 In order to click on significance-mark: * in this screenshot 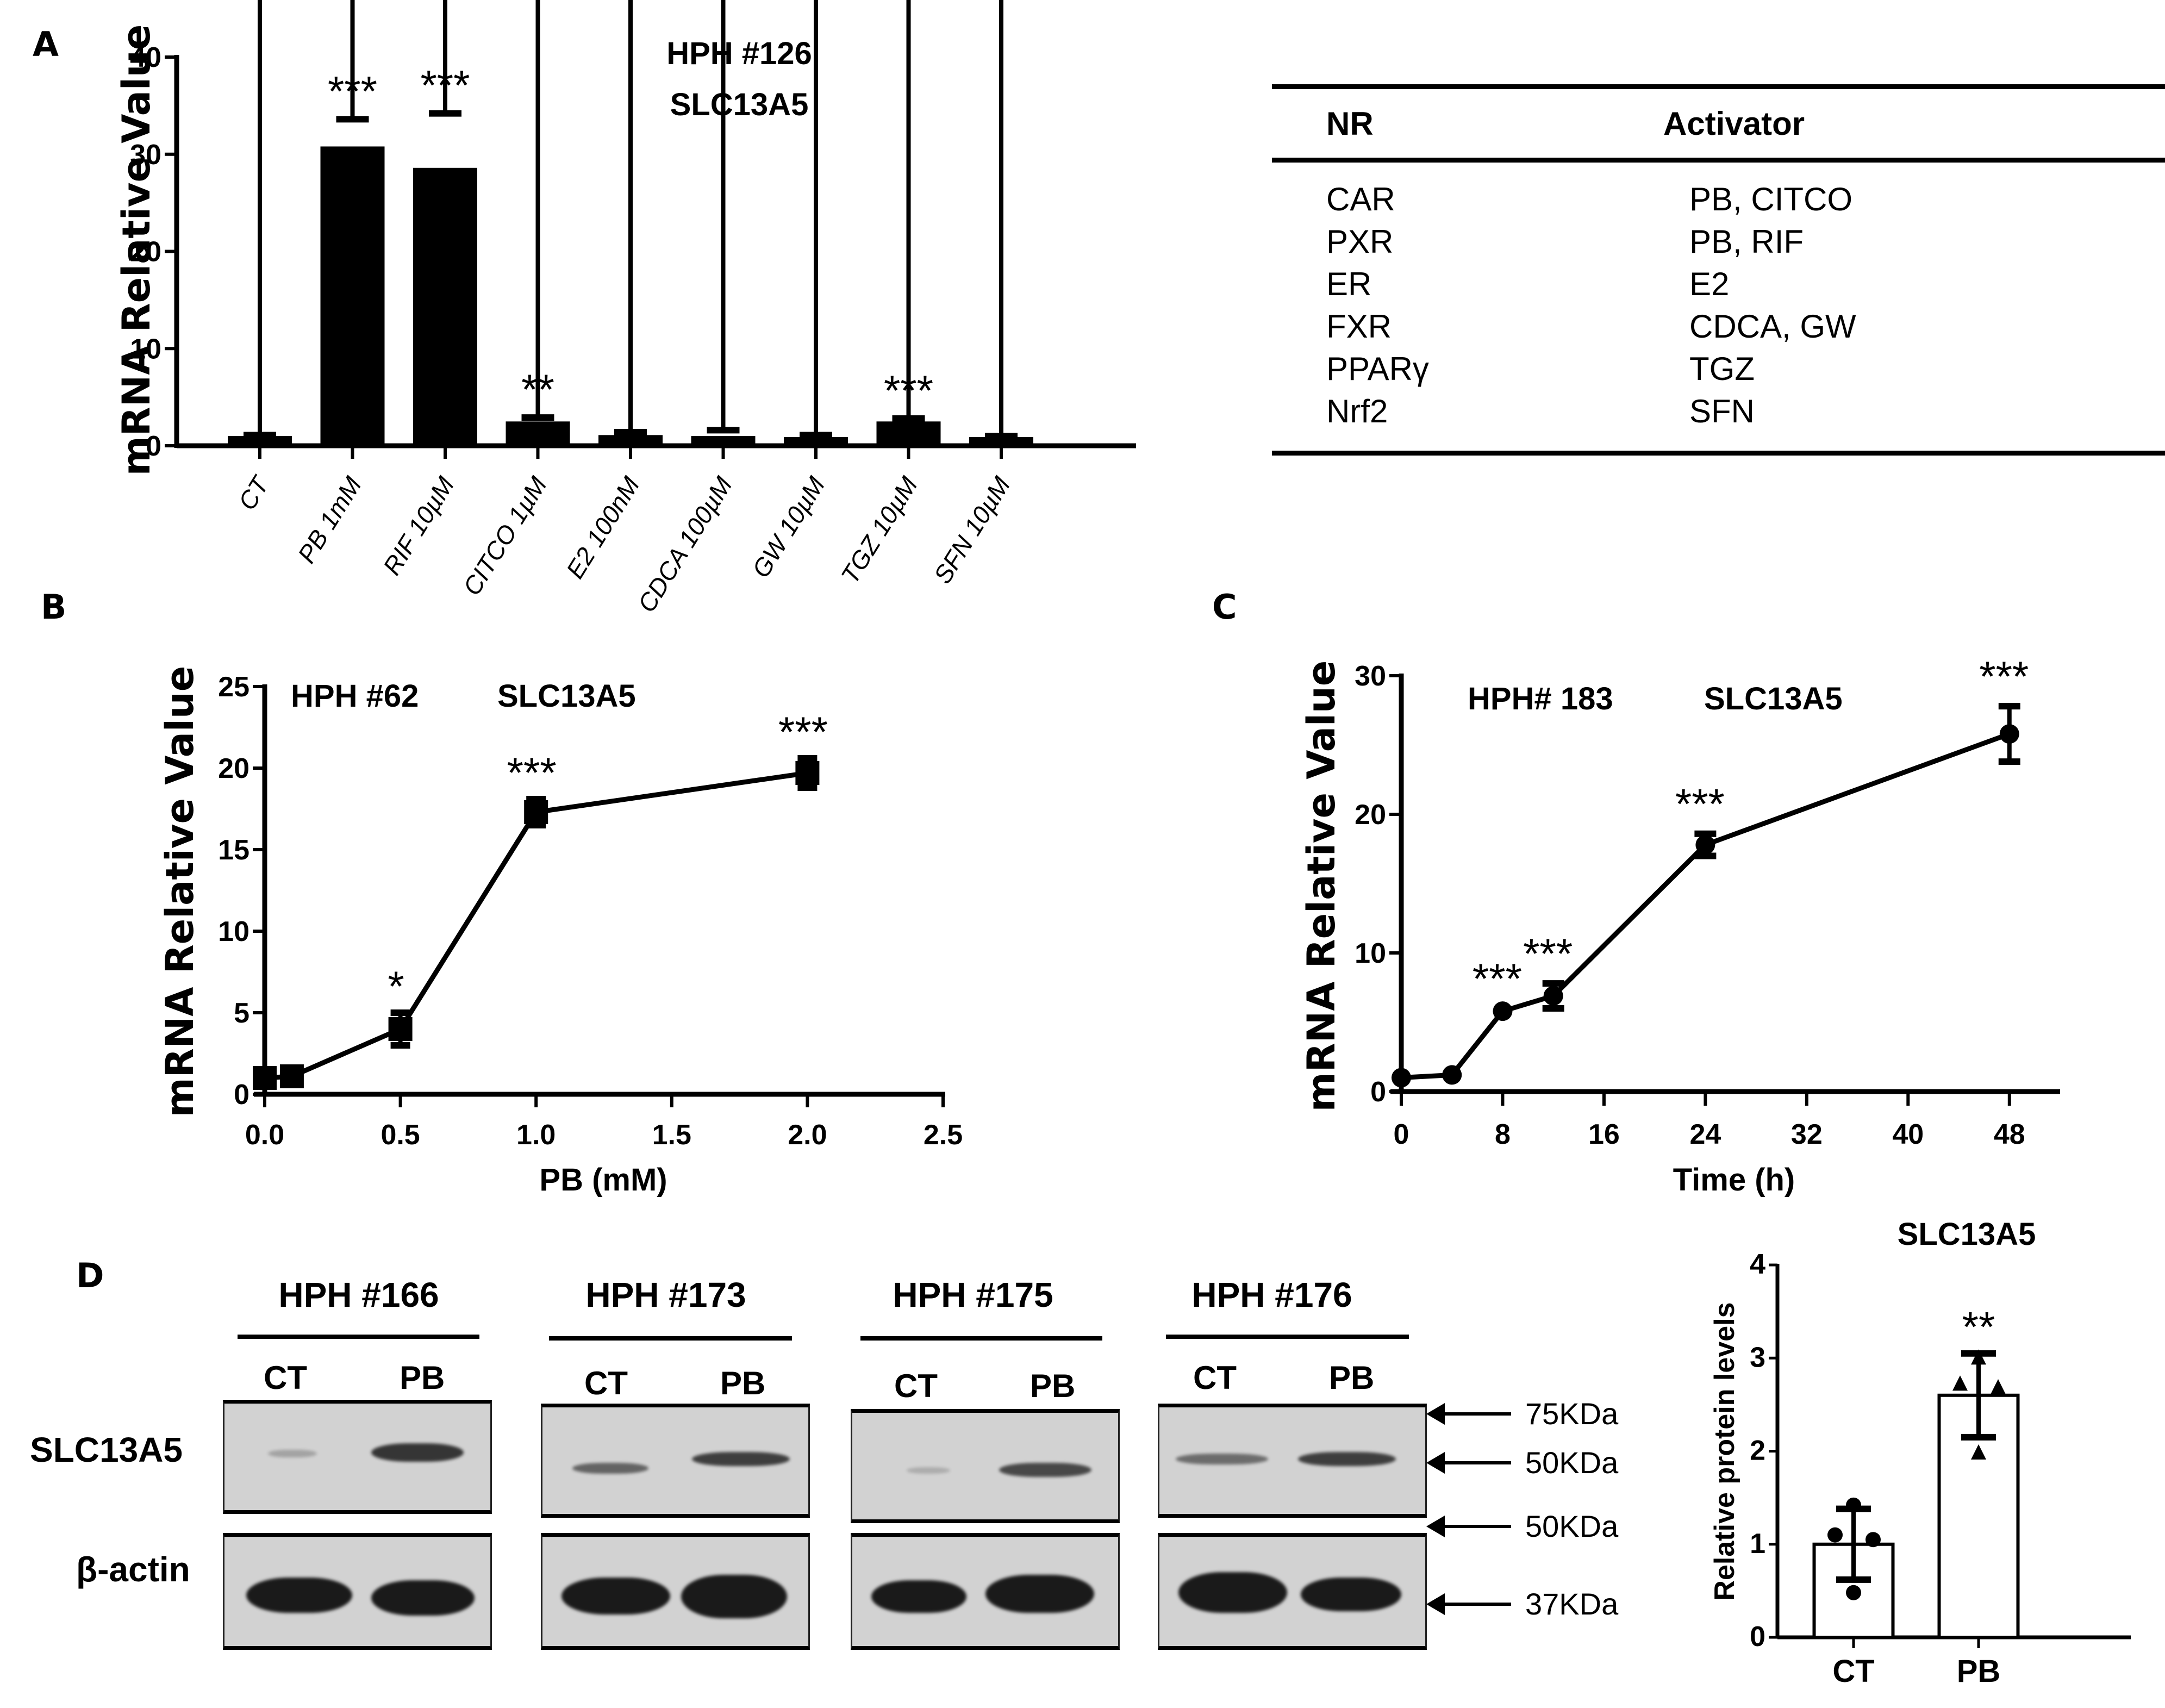, I will do `click(396, 986)`.